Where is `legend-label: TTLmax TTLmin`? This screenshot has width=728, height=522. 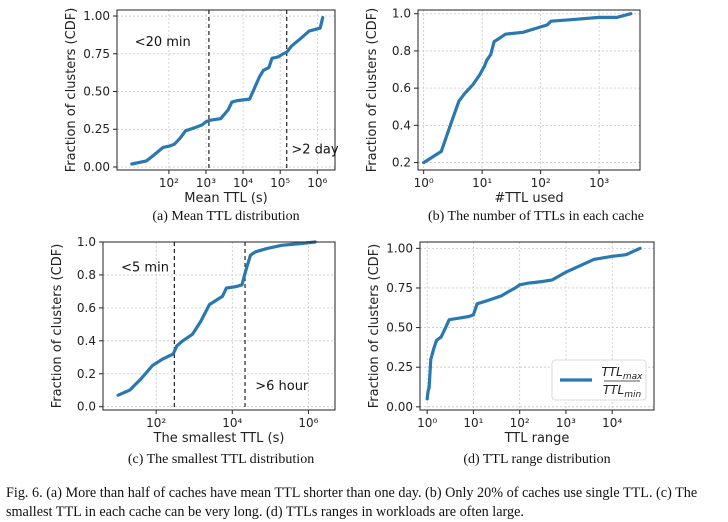
legend-label: TTLmax TTLmin is located at coordinates (623, 382).